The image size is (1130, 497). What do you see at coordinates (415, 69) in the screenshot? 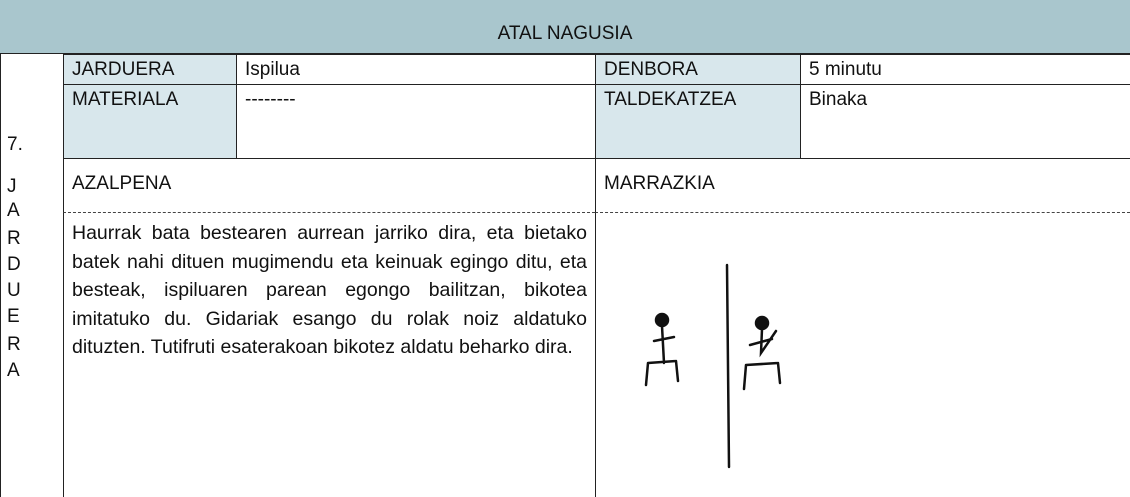
I see `value-cell: Ispilua` at bounding box center [415, 69].